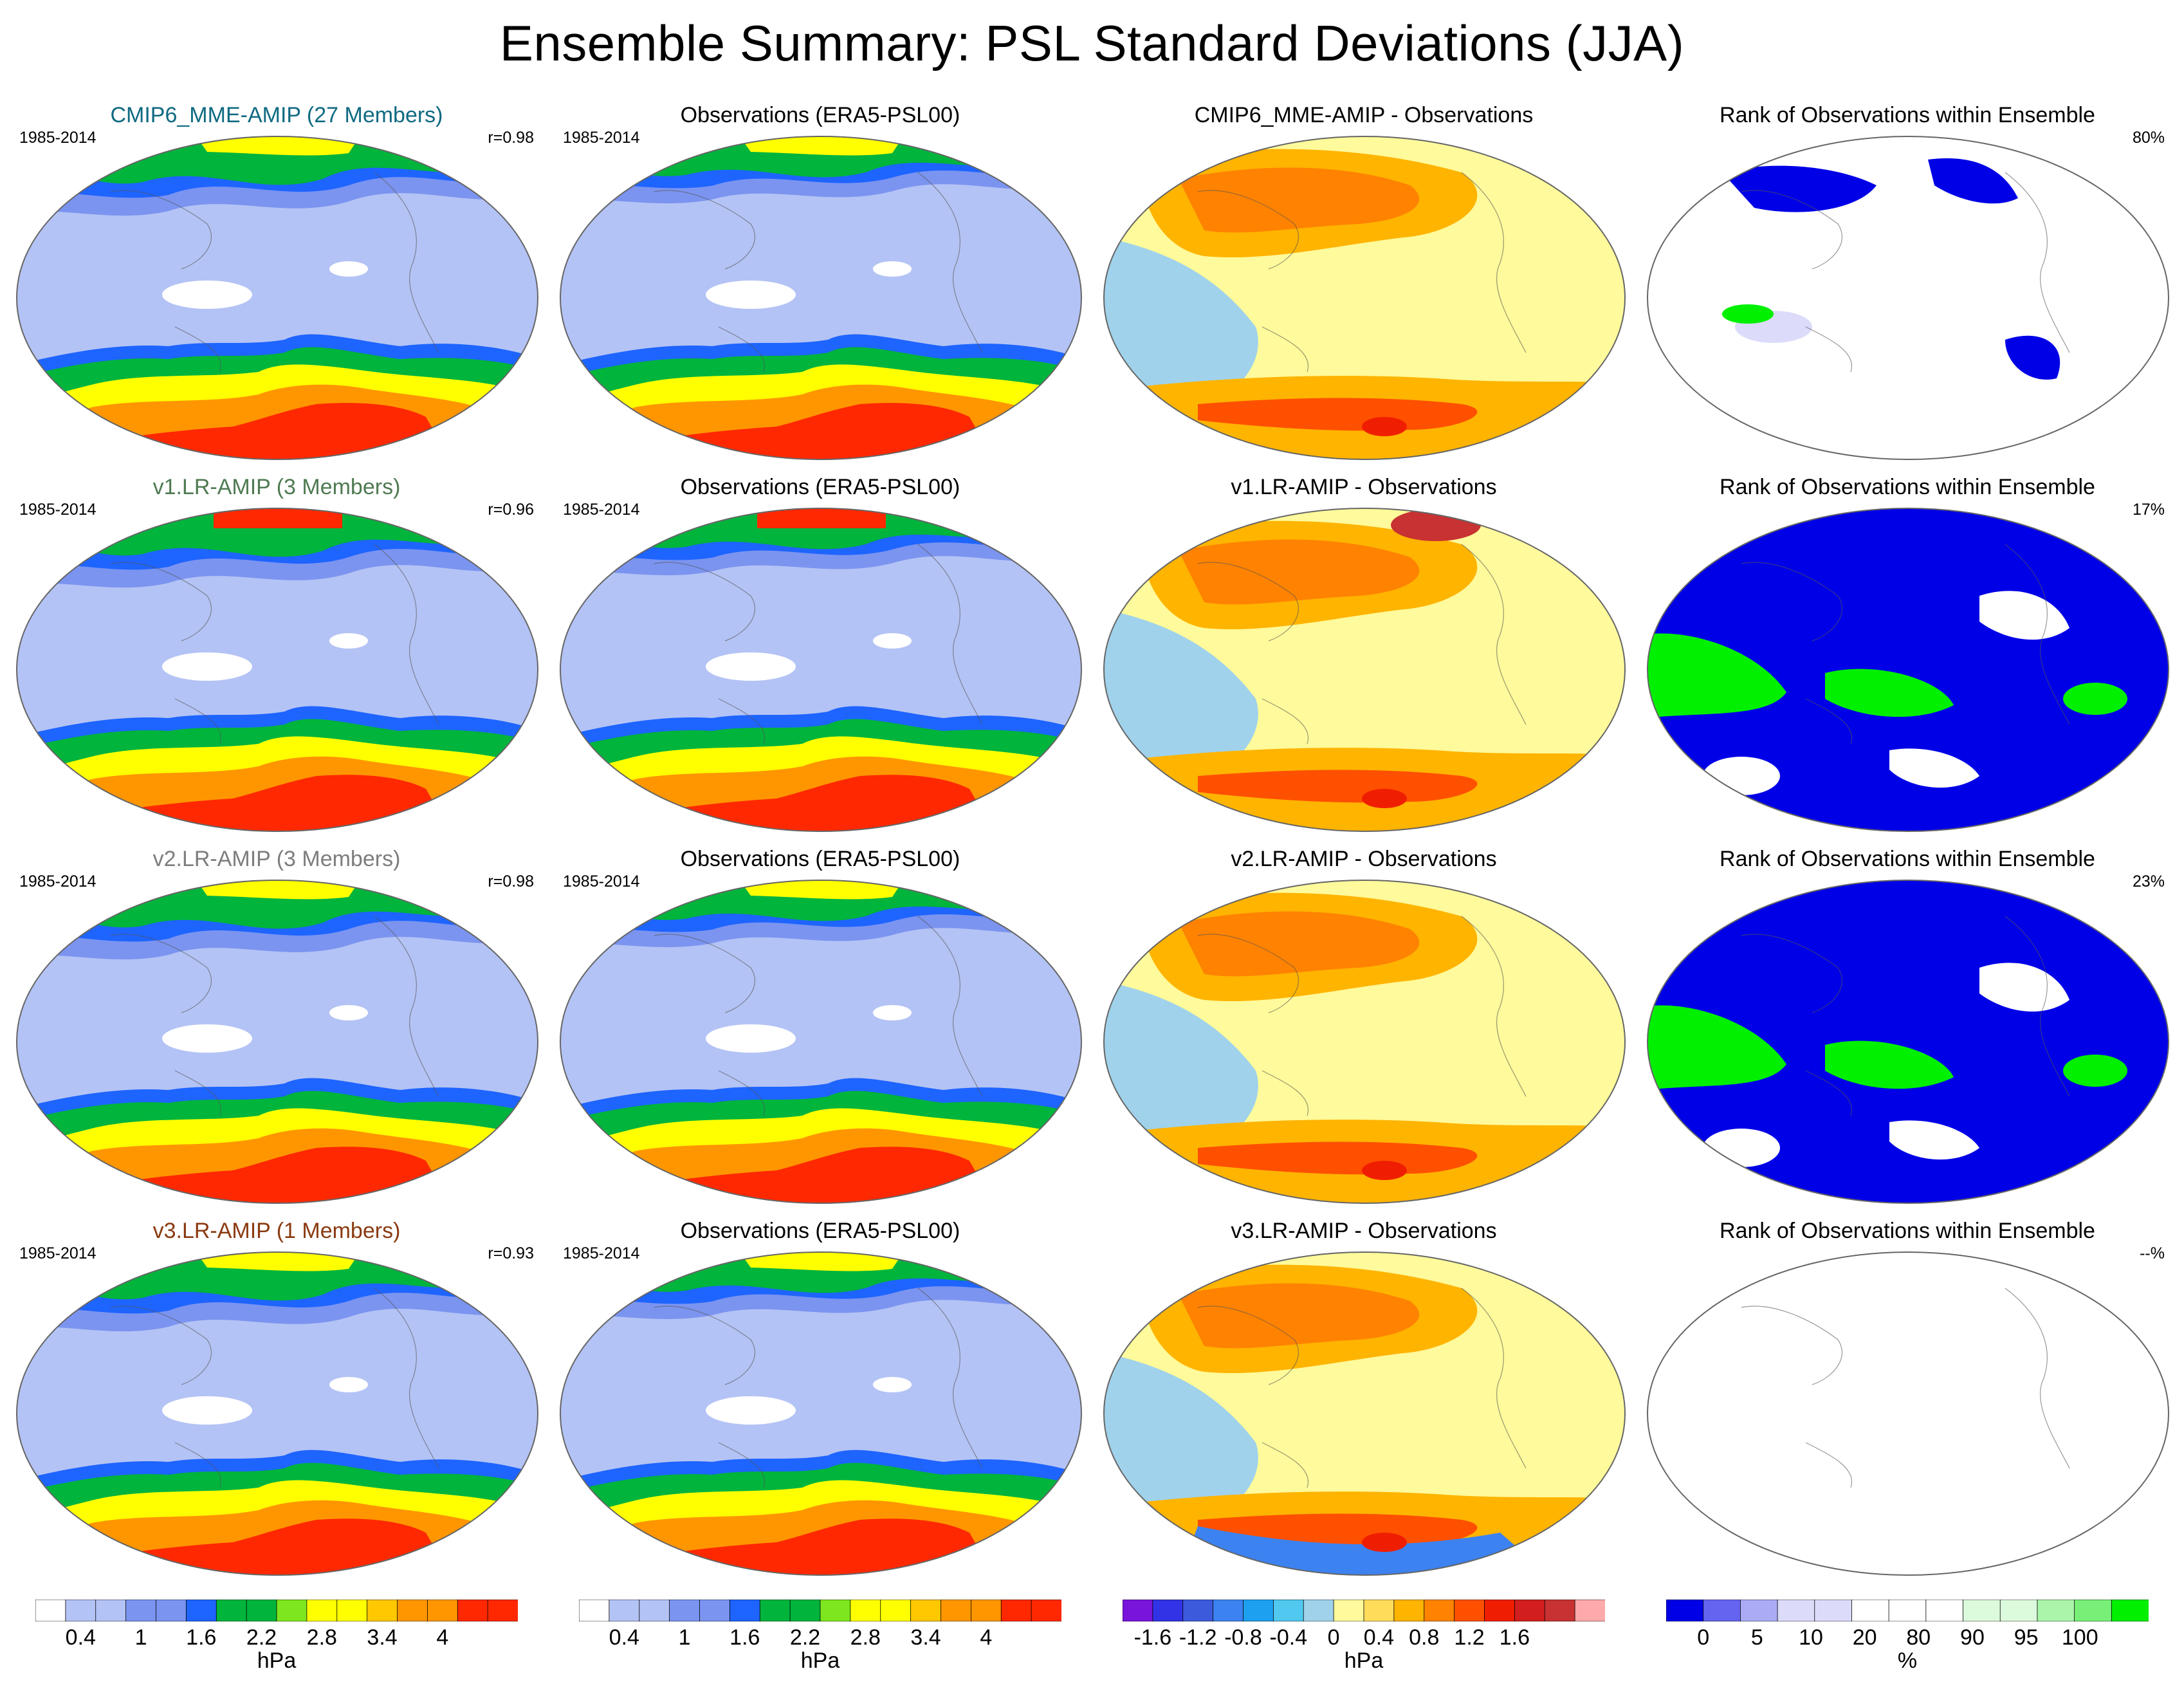 This screenshot has width=2184, height=1689. I want to click on colorbar-tick-label: 0, so click(1703, 1637).